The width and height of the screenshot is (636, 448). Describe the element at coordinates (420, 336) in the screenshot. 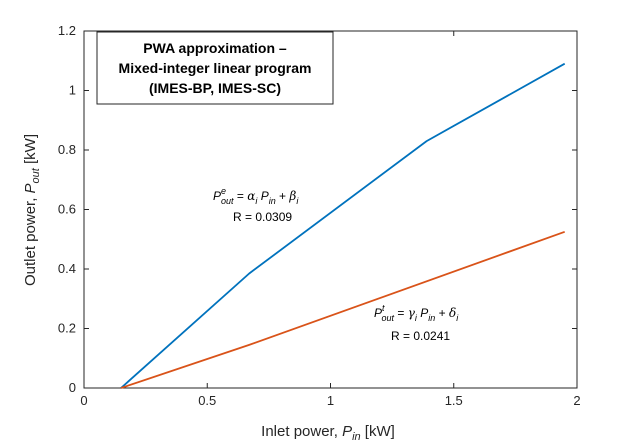

I see `annotation-thermal-r: R = 0.0241` at that location.